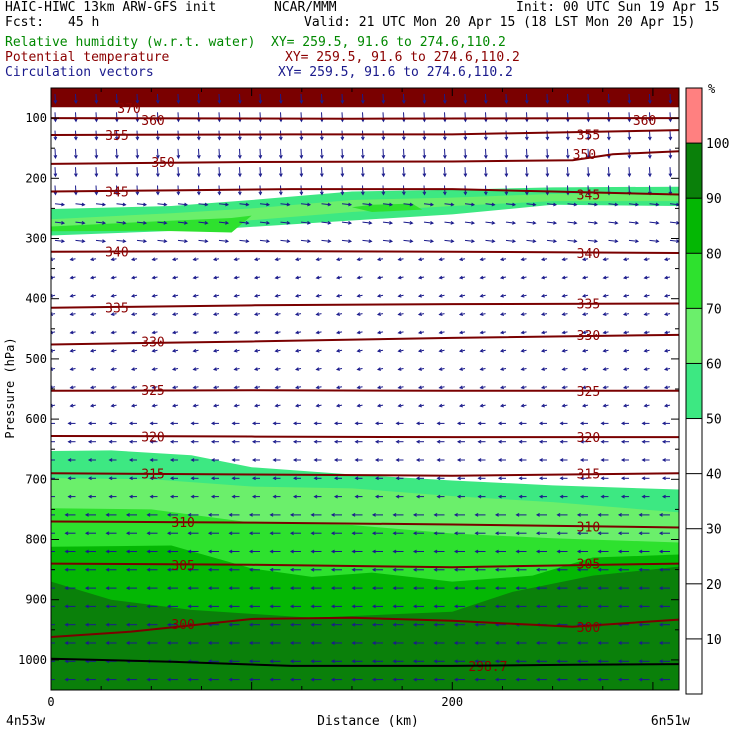 The height and width of the screenshot is (740, 740). Describe the element at coordinates (36, 118) in the screenshot. I see `y-tick-label: 100` at that location.